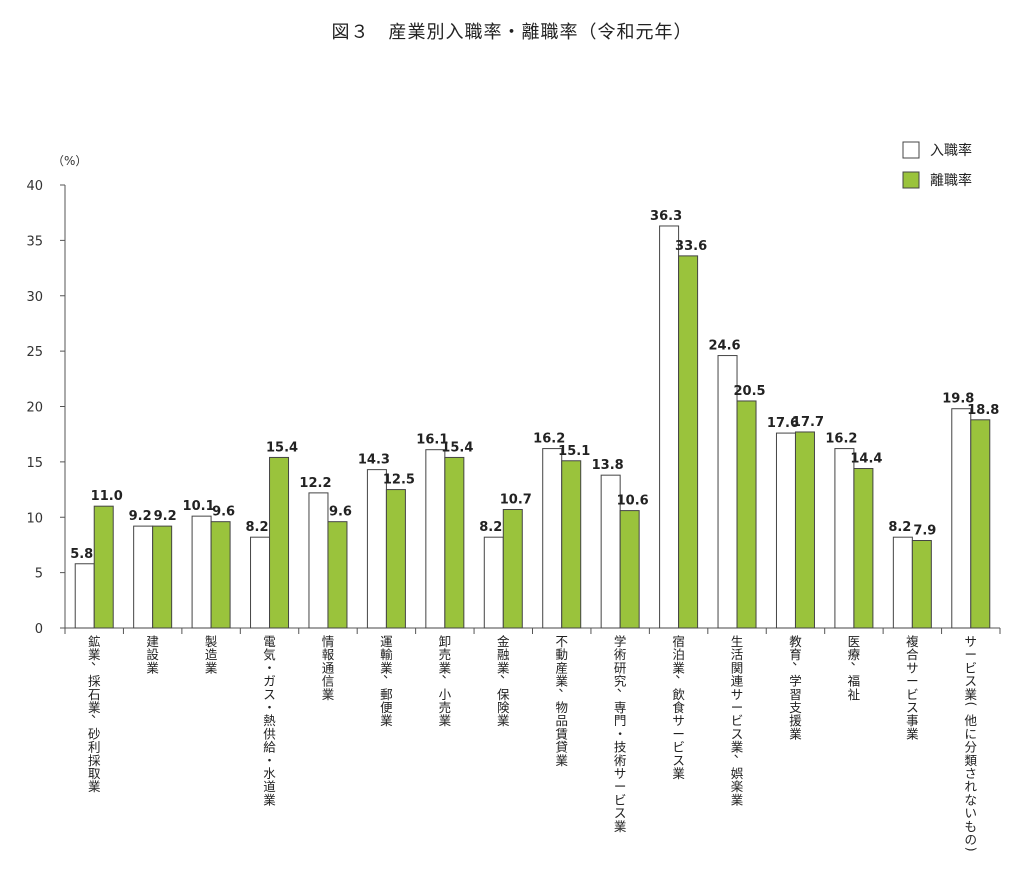  What do you see at coordinates (199, 506) in the screenshot?
I see `data-label-nyushoku: 10.1` at bounding box center [199, 506].